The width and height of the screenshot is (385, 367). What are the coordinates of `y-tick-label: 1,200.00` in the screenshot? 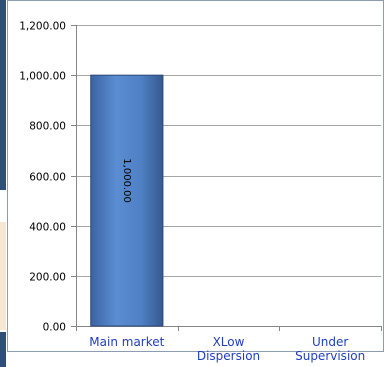 It's located at (42, 27).